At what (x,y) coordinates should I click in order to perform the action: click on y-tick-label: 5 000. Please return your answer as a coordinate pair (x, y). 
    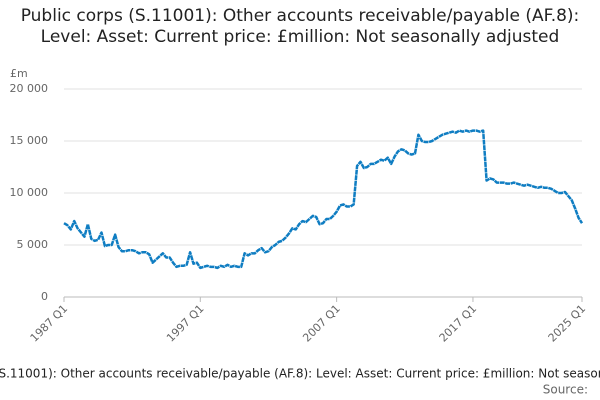
    Looking at the image, I should click on (33, 244).